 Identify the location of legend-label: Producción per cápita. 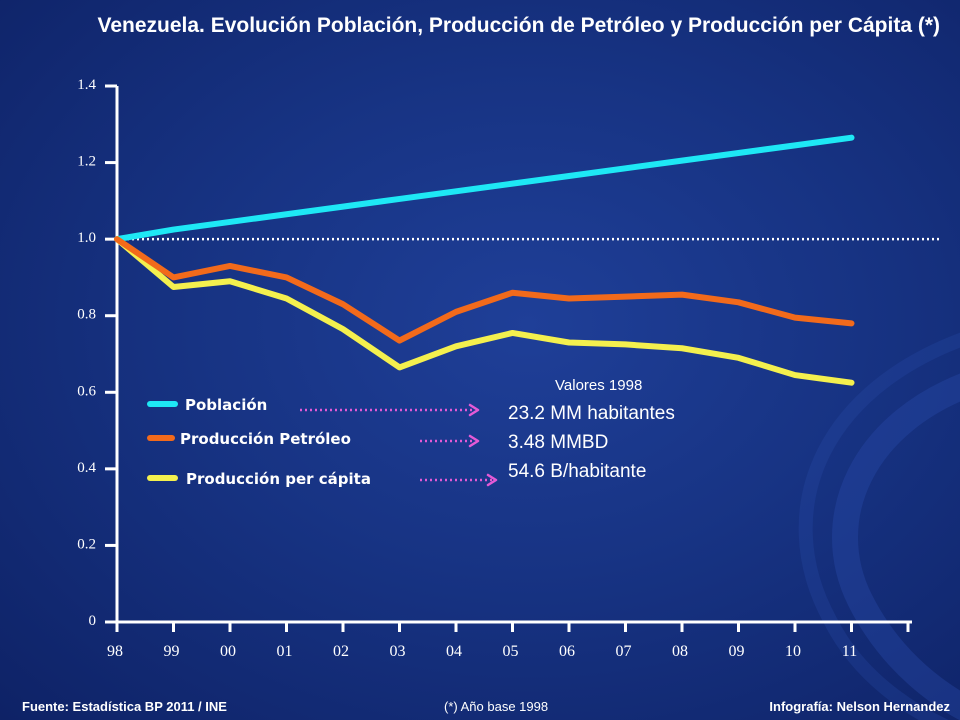
(278, 479).